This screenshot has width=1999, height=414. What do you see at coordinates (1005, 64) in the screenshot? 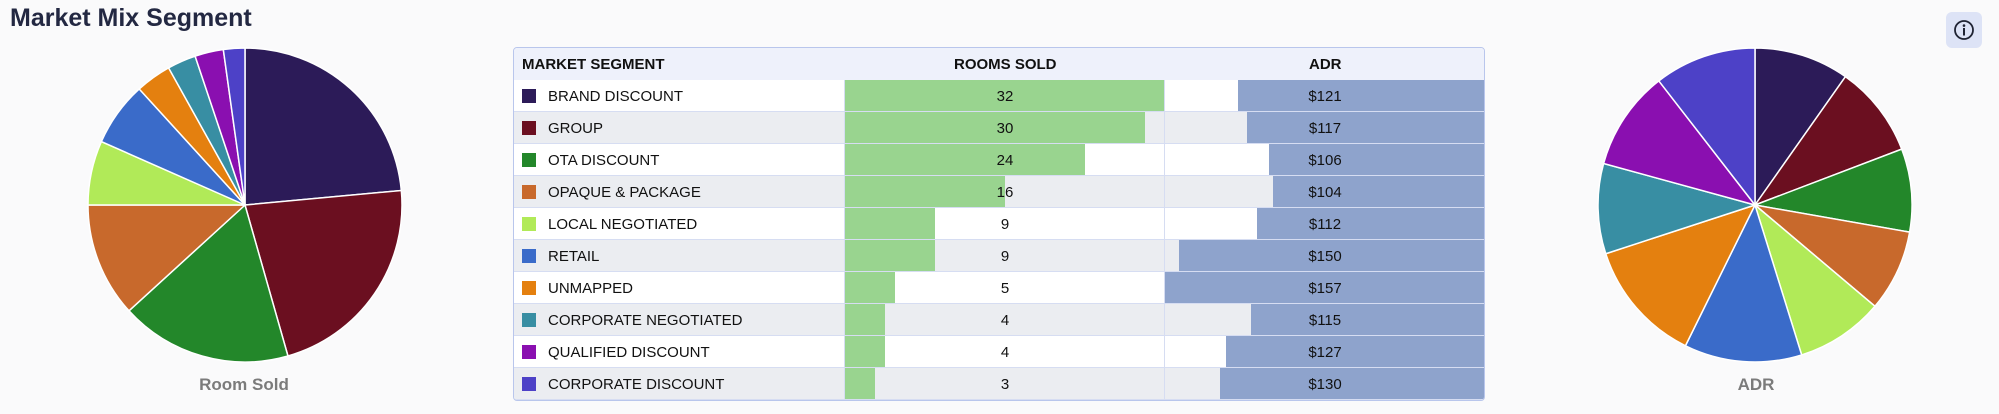
I see `column-header-rooms-sold: ROOMS SOLD` at bounding box center [1005, 64].